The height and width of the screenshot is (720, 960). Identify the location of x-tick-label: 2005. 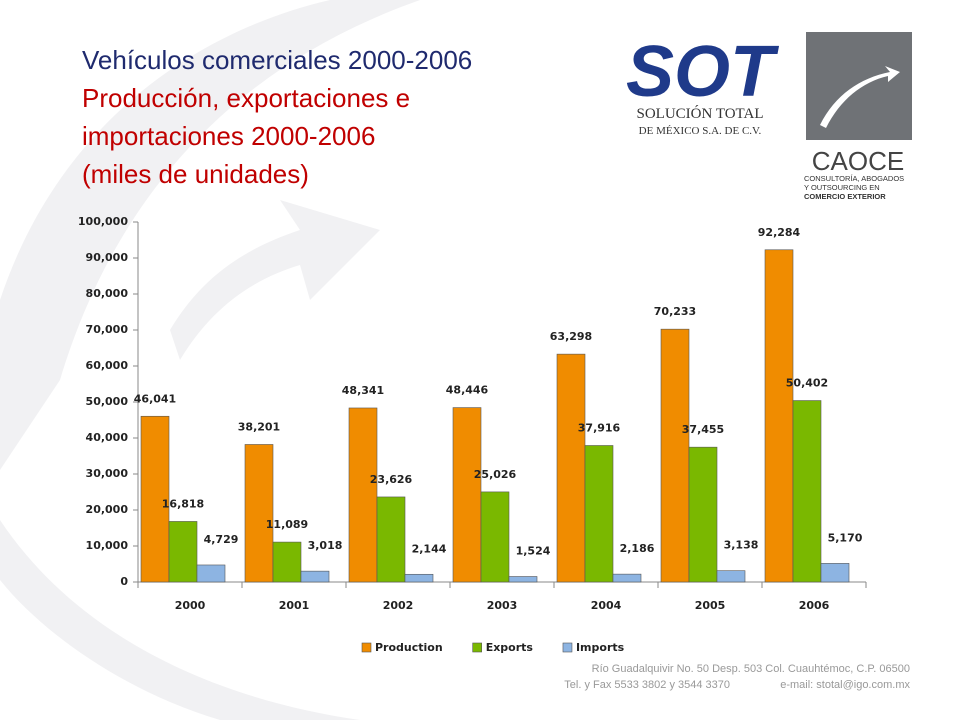
(710, 605).